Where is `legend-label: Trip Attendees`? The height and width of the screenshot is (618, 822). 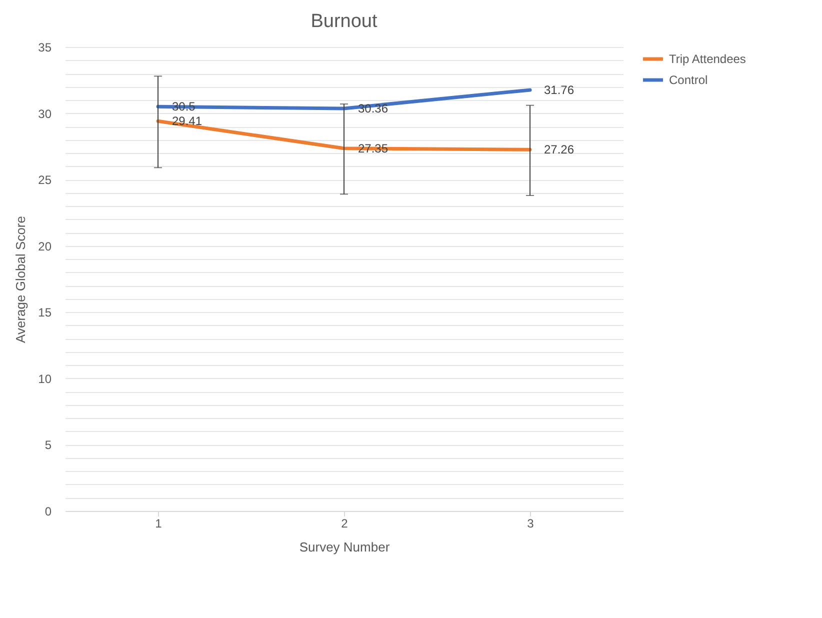
legend-label: Trip Attendees is located at coordinates (707, 59).